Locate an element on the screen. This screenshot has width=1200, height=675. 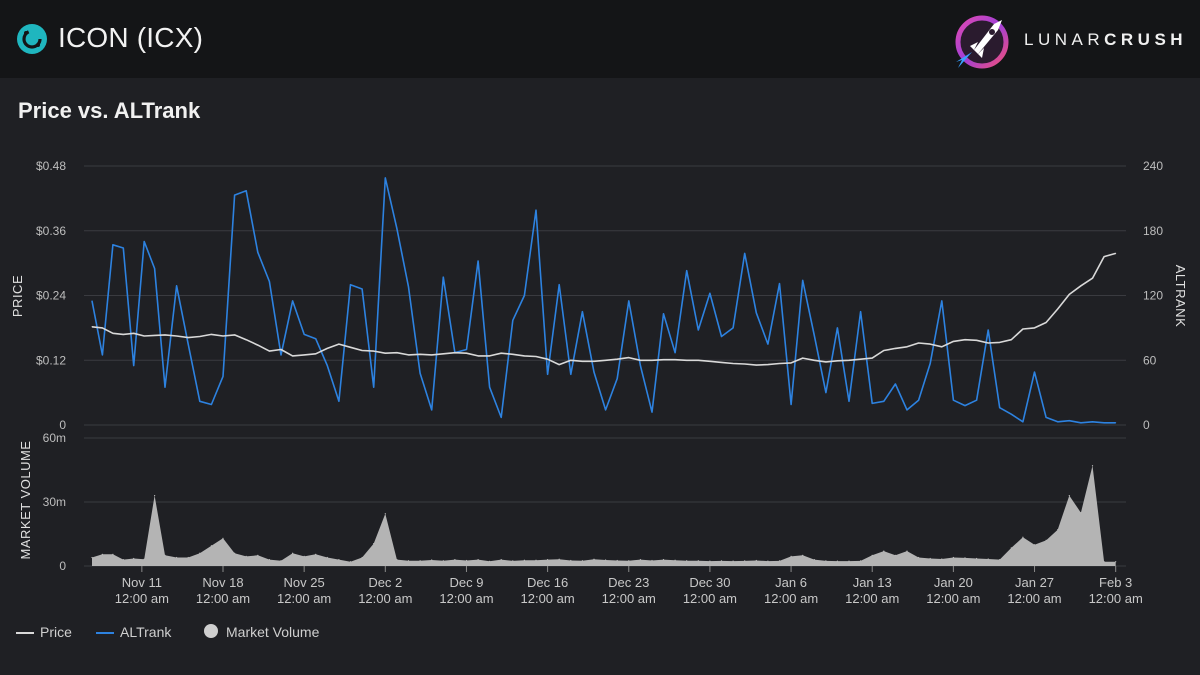
legend-label-altrank: ALTrank is located at coordinates (146, 632).